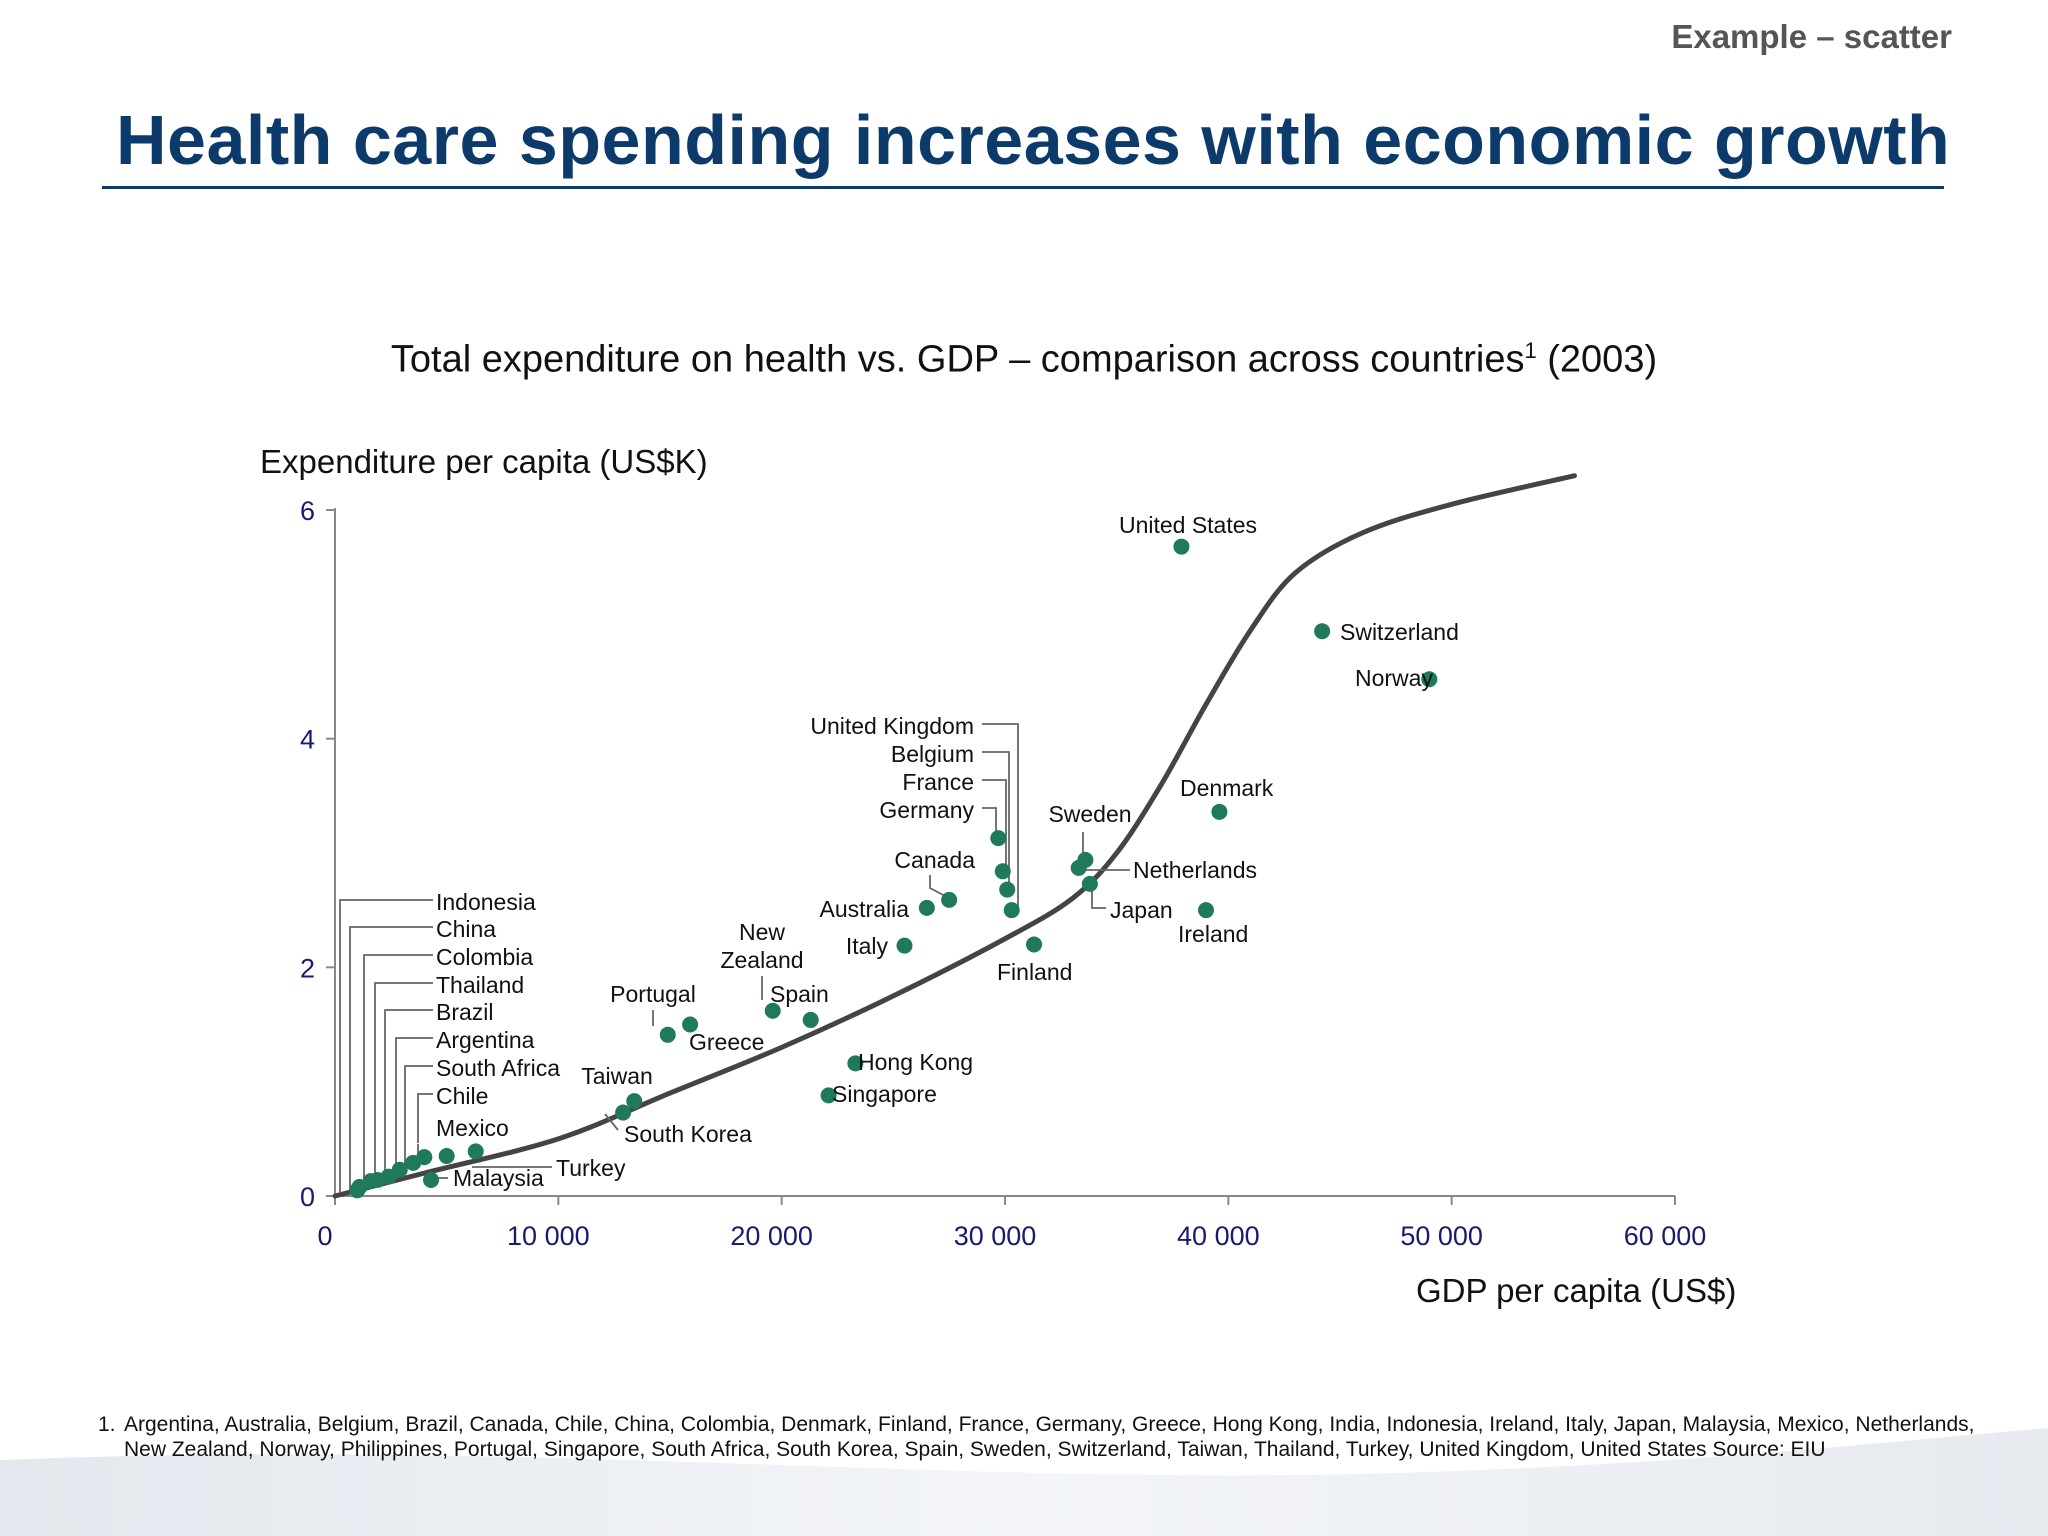 The height and width of the screenshot is (1536, 2048). What do you see at coordinates (472, 1128) in the screenshot?
I see `point-label: Mexico` at bounding box center [472, 1128].